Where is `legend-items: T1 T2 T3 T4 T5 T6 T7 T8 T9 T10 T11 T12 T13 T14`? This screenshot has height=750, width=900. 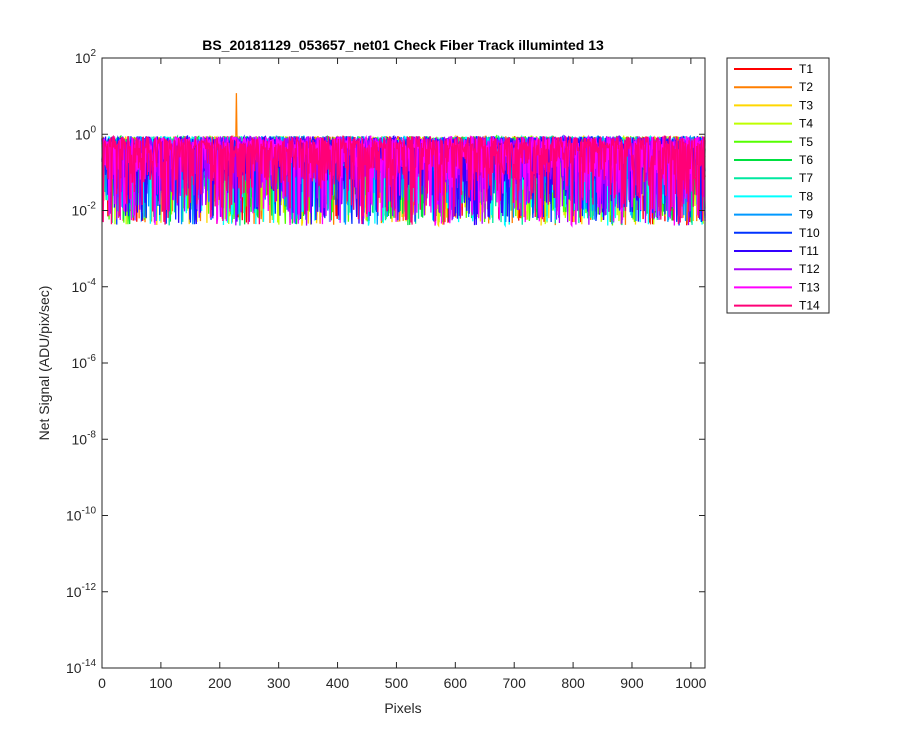 legend-items: T1 T2 T3 T4 T5 T6 T7 T8 T9 T10 T11 T12 T13 T14 is located at coordinates (777, 187).